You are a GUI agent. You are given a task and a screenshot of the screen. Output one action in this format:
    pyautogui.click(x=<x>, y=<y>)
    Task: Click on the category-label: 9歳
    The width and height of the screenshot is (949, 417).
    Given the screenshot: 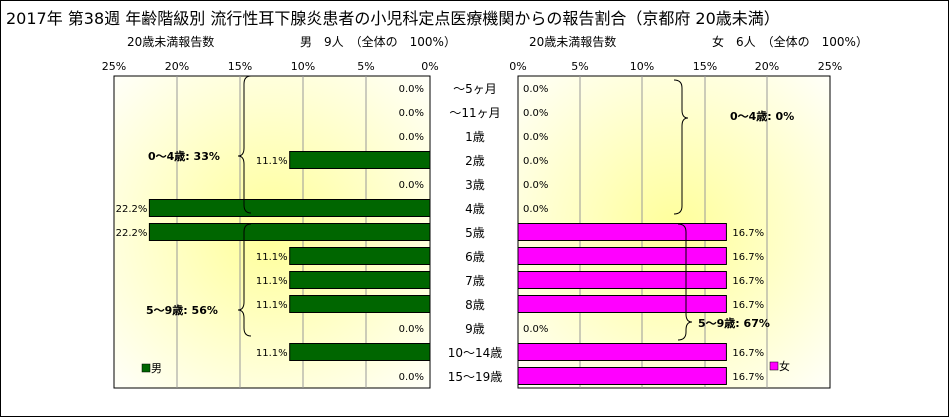 What is the action you would take?
    pyautogui.click(x=475, y=329)
    